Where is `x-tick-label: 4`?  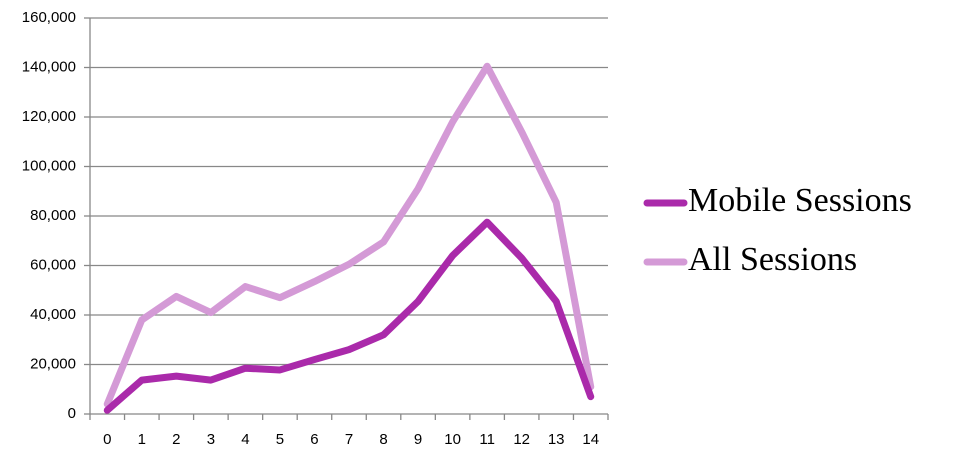 x-tick-label: 4 is located at coordinates (245, 439).